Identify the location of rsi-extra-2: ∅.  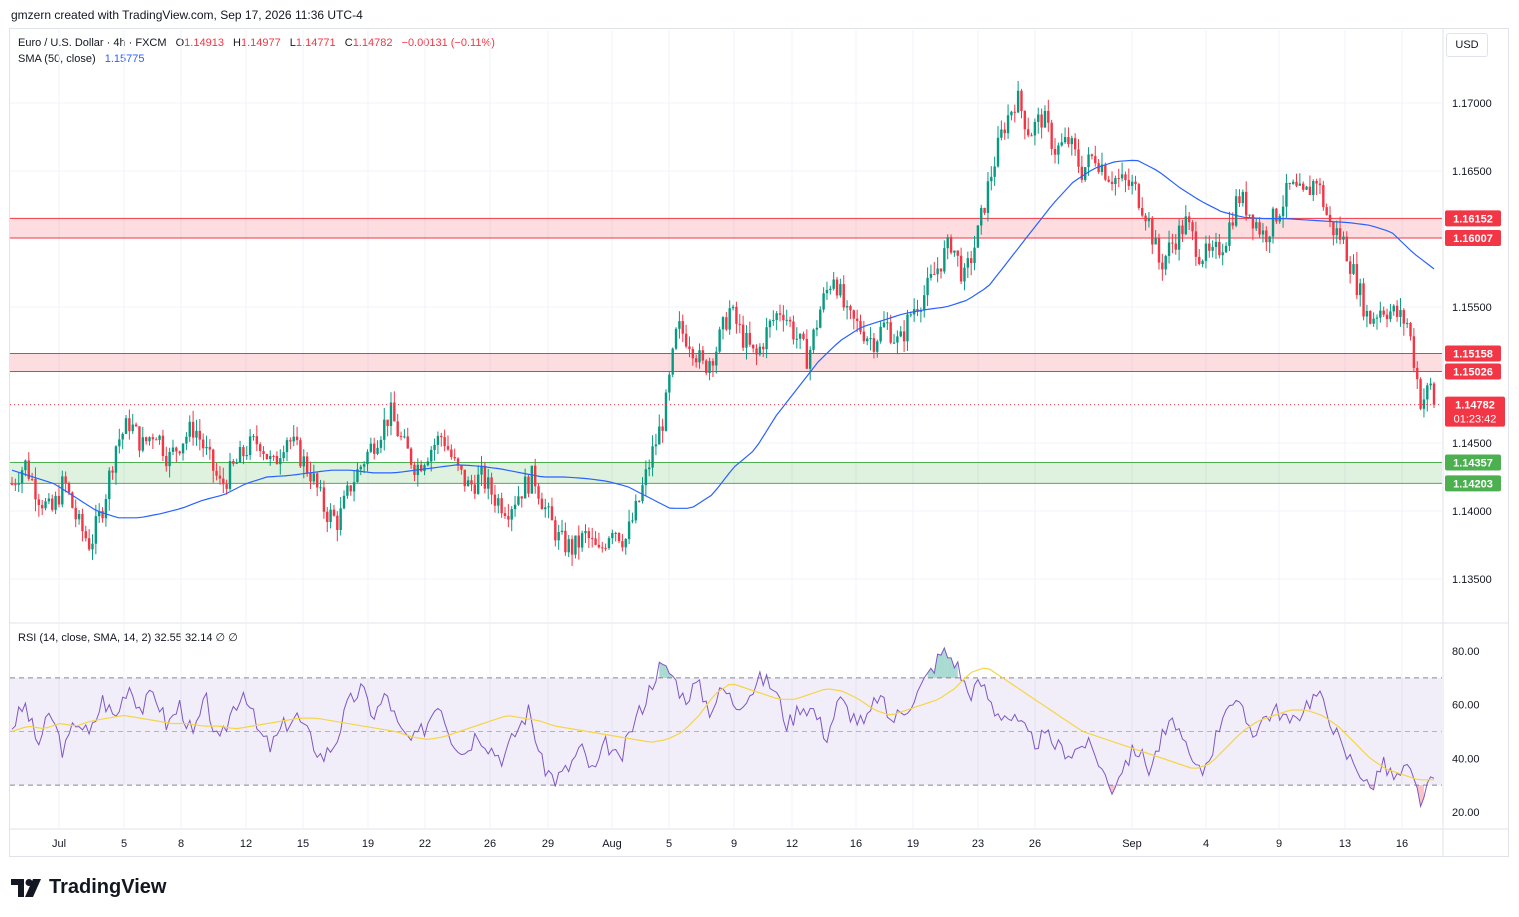
(233, 638).